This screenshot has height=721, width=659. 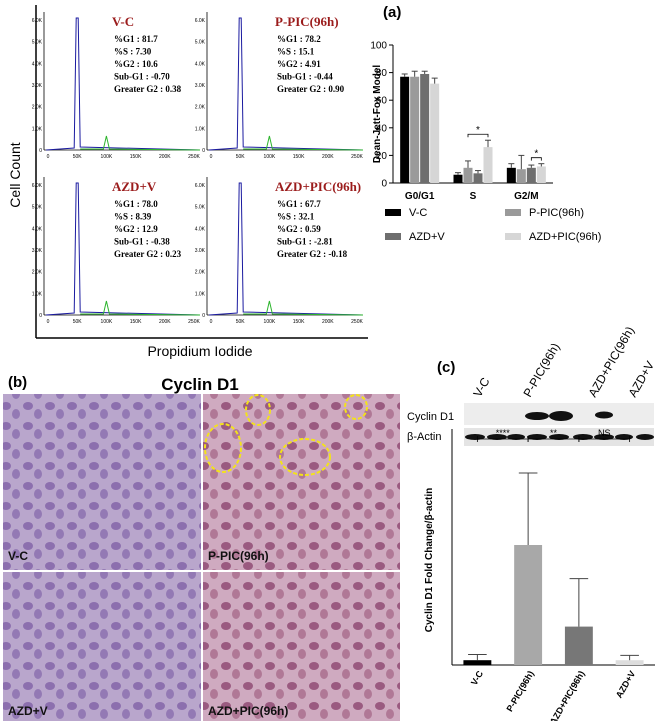 What do you see at coordinates (148, 254) in the screenshot?
I see `panel-stat: Greater G2 : 0.23` at bounding box center [148, 254].